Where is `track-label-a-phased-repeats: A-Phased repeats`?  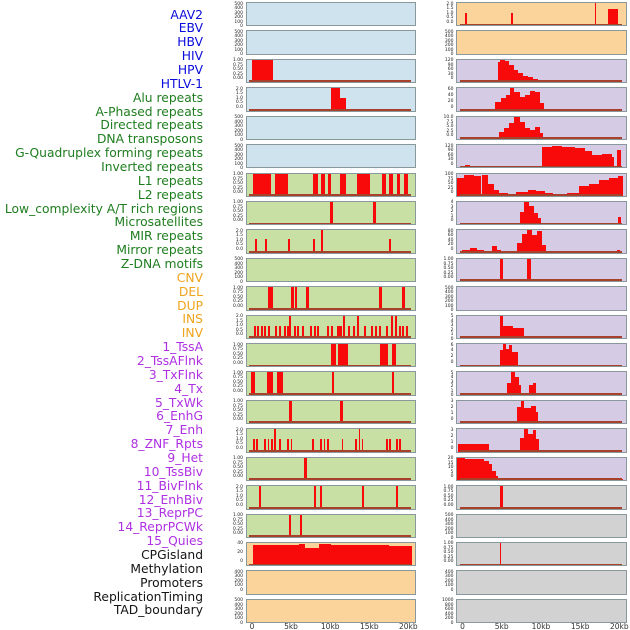
track-label-a-phased-repeats: A-Phased repeats is located at coordinates (149, 111).